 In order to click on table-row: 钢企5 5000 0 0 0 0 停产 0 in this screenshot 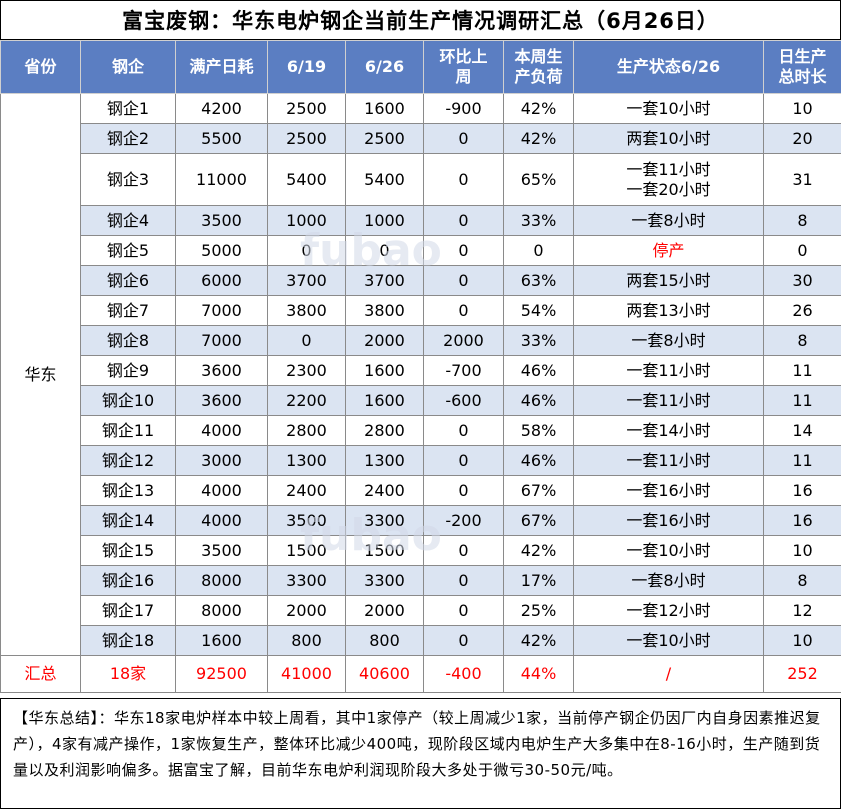, I will do `click(421, 250)`.